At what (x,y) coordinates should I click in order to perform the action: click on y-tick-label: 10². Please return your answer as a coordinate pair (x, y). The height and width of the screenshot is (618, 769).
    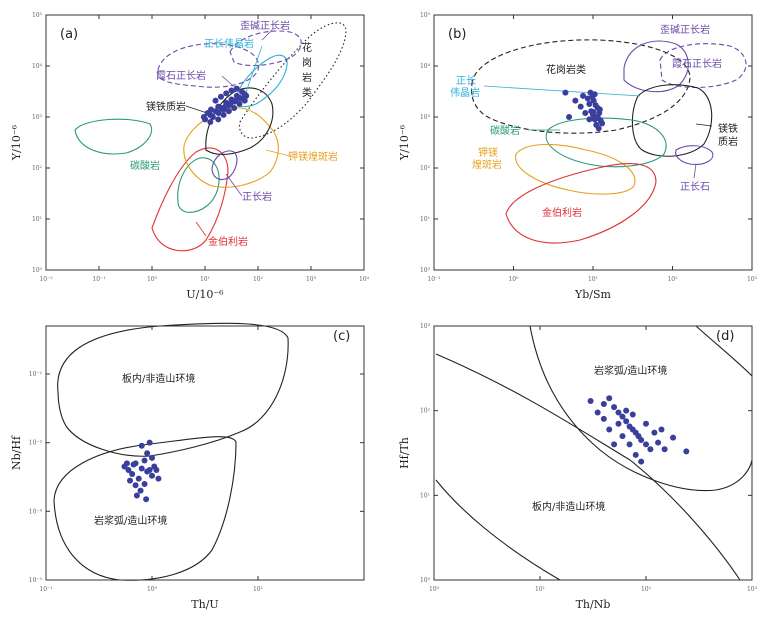
    Looking at the image, I should click on (425, 168).